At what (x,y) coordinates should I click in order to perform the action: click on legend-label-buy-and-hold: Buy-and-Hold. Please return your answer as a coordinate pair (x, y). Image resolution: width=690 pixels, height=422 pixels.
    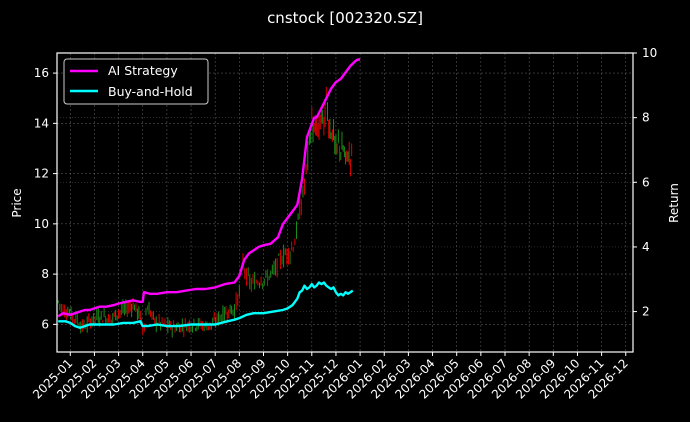
    Looking at the image, I should click on (150, 91).